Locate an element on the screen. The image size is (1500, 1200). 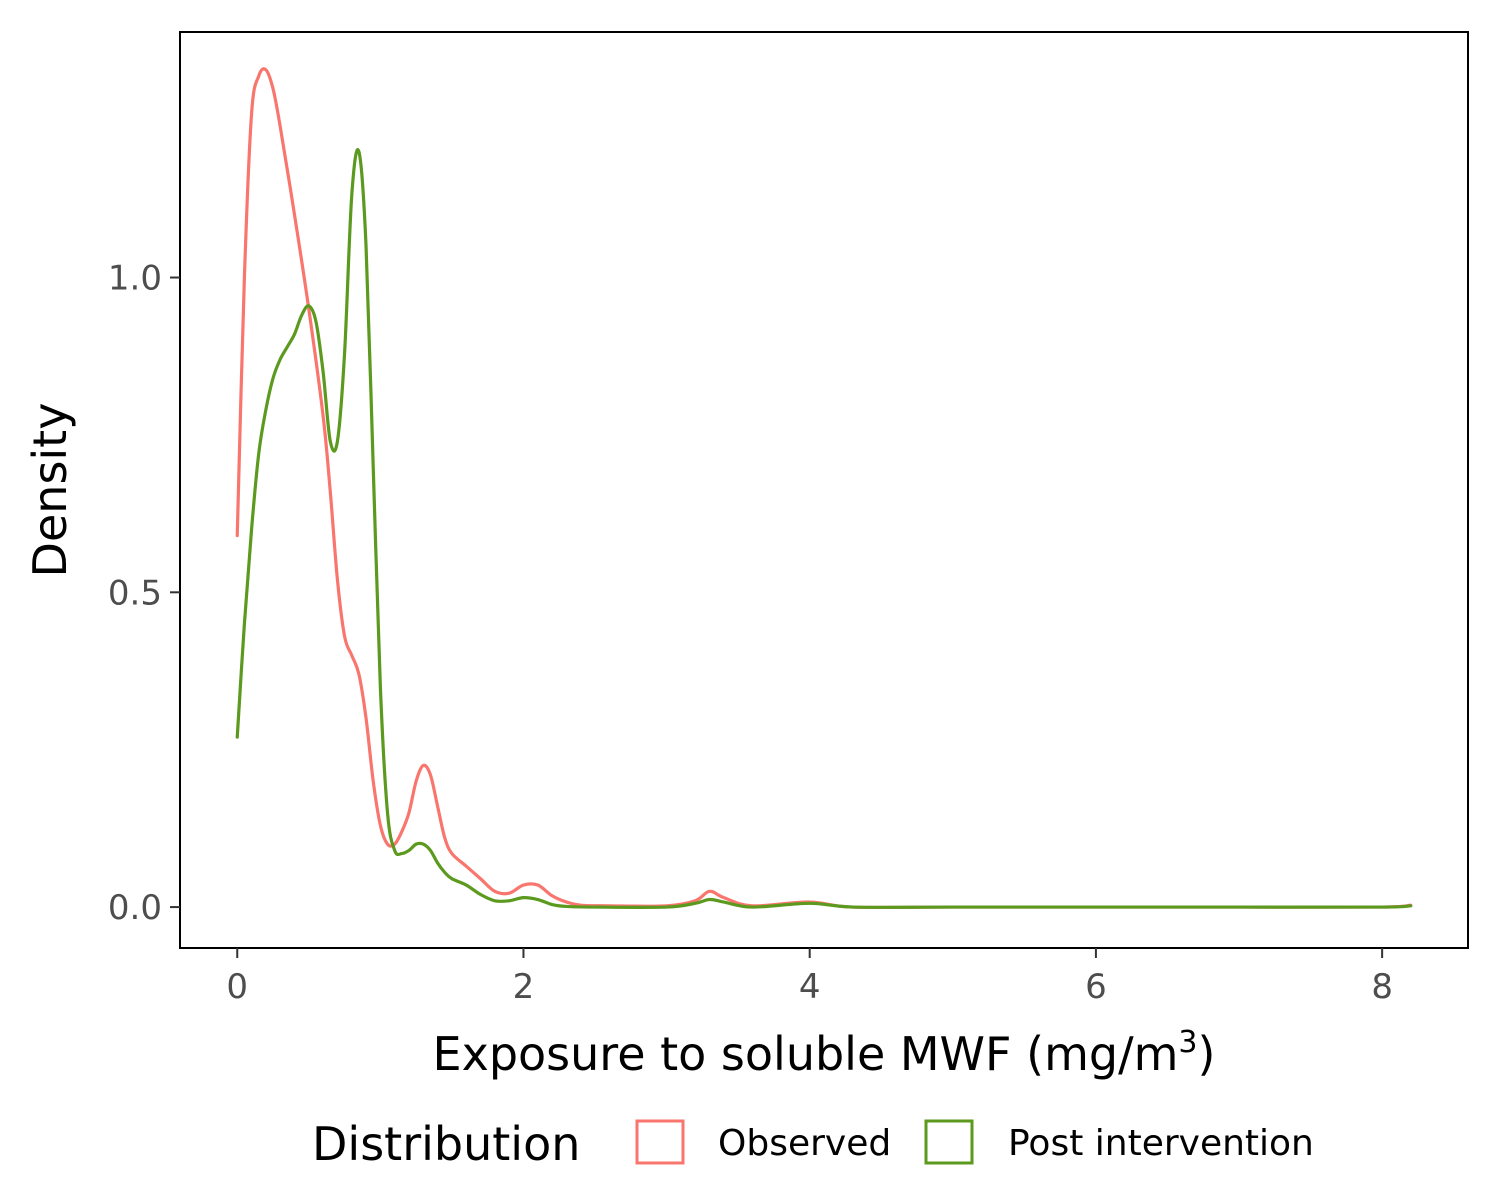
legend-label-post-intervention: Post intervention is located at coordinates (1161, 1143).